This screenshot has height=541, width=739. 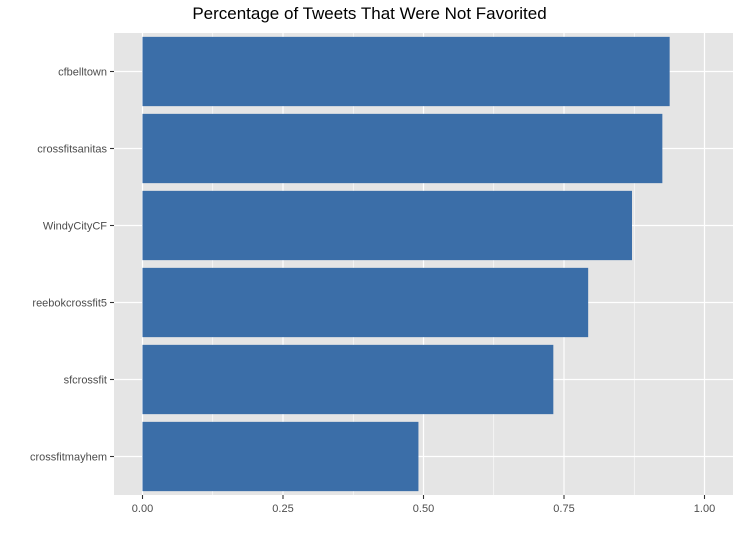 I want to click on bar-sfcrossfit, so click(x=348, y=379).